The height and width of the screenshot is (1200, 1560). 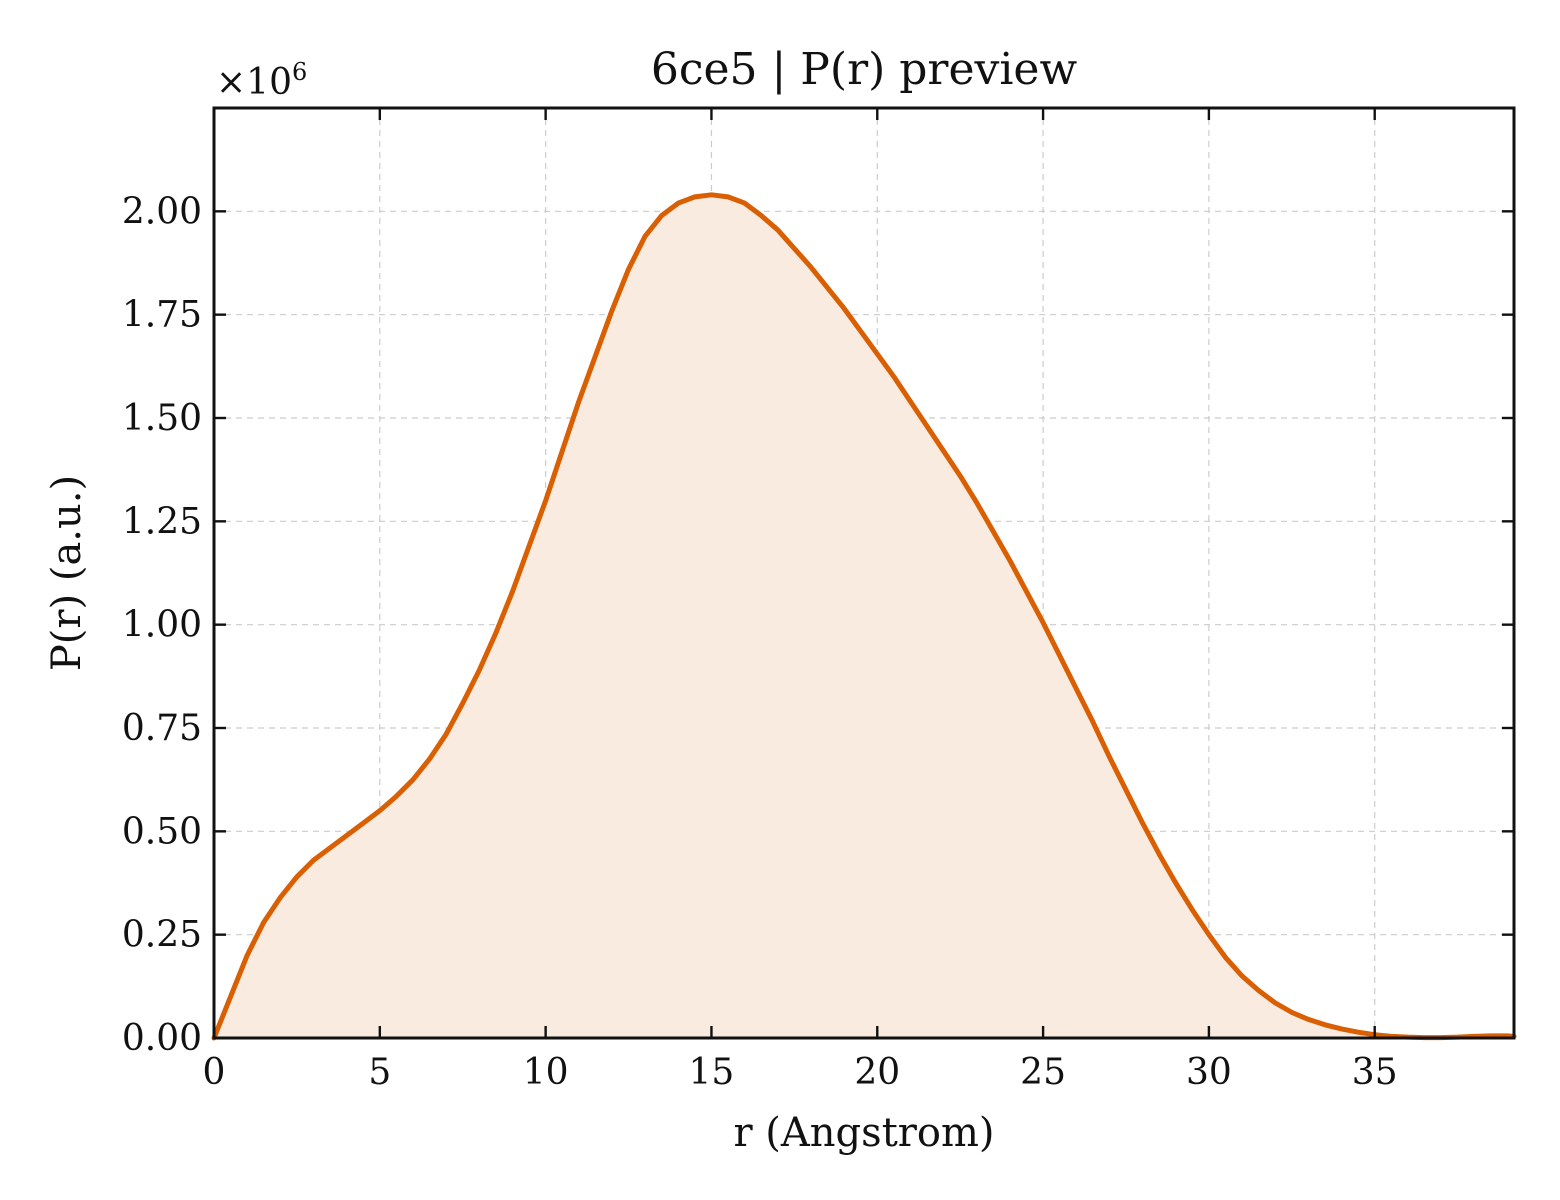 What do you see at coordinates (162, 935) in the screenshot?
I see `y-tick-label: 0.25` at bounding box center [162, 935].